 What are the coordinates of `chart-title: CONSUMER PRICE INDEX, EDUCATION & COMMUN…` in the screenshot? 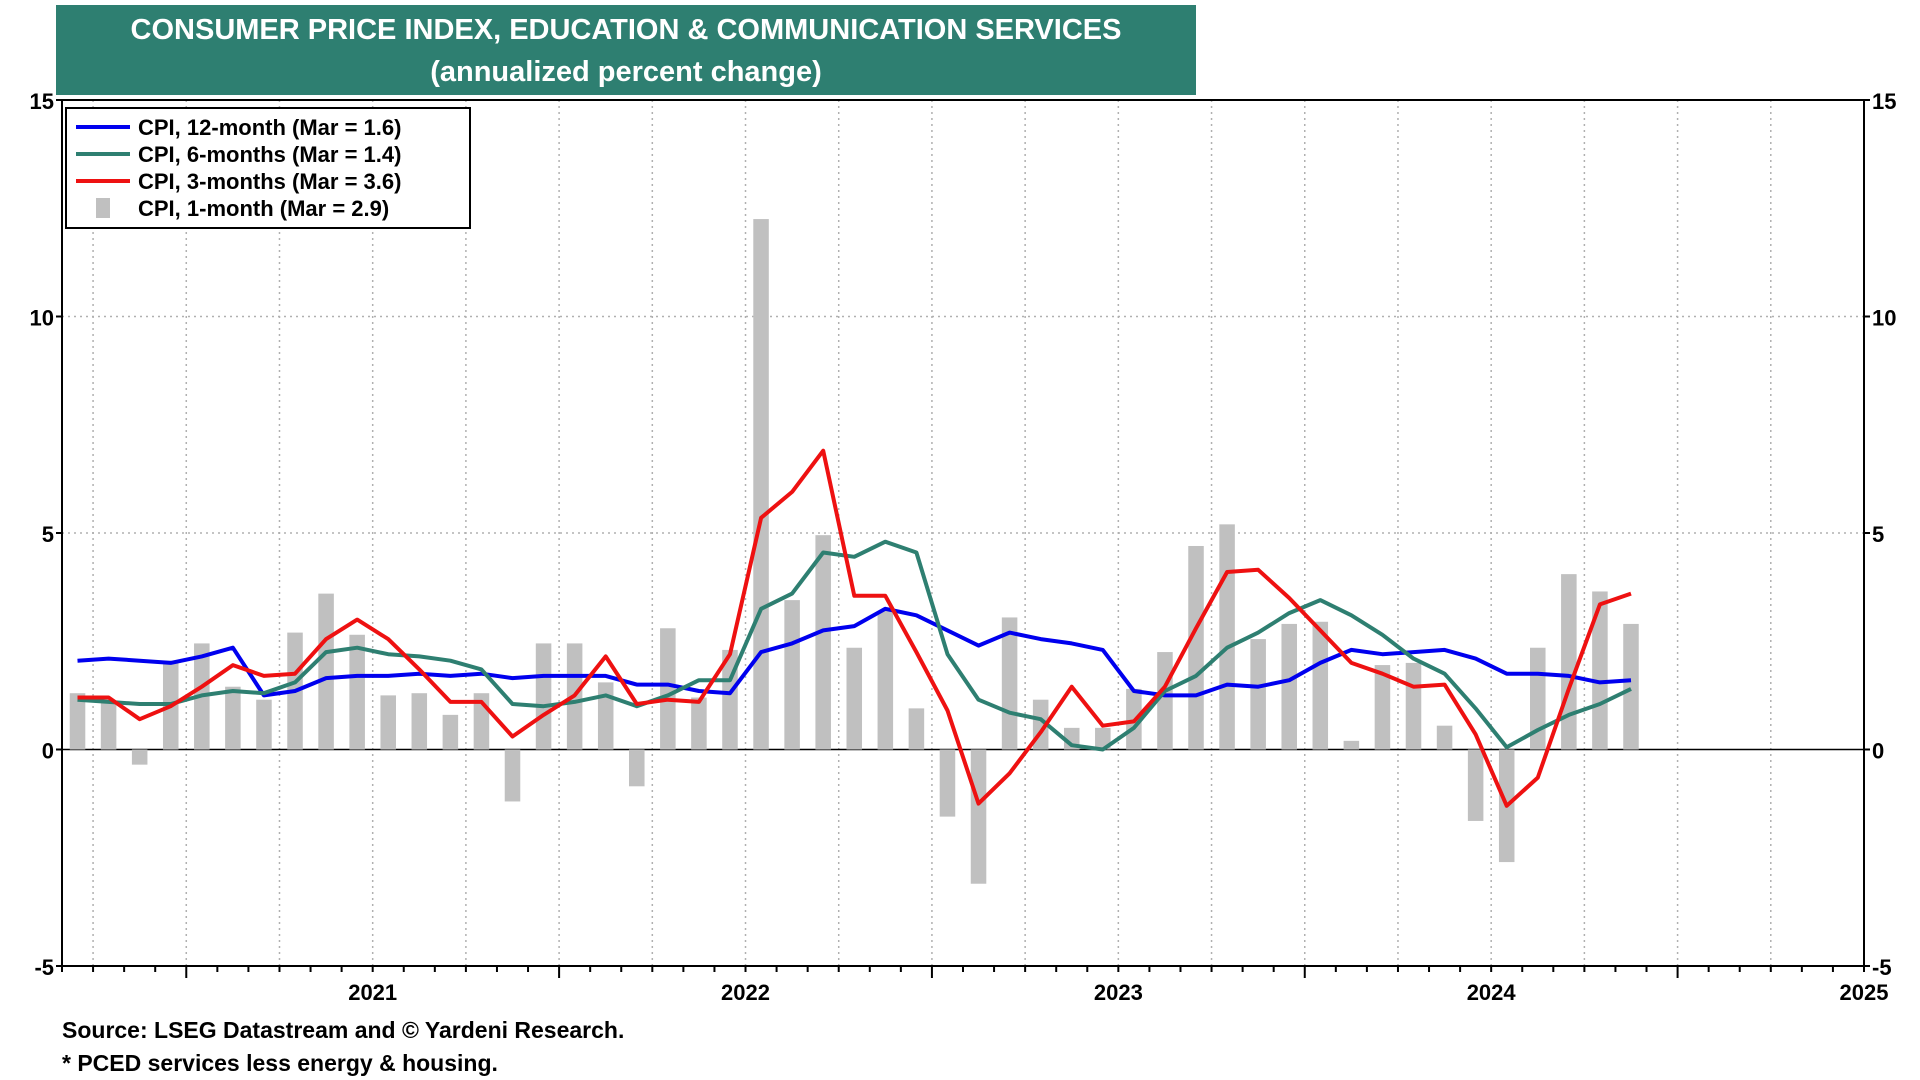 It's located at (626, 30).